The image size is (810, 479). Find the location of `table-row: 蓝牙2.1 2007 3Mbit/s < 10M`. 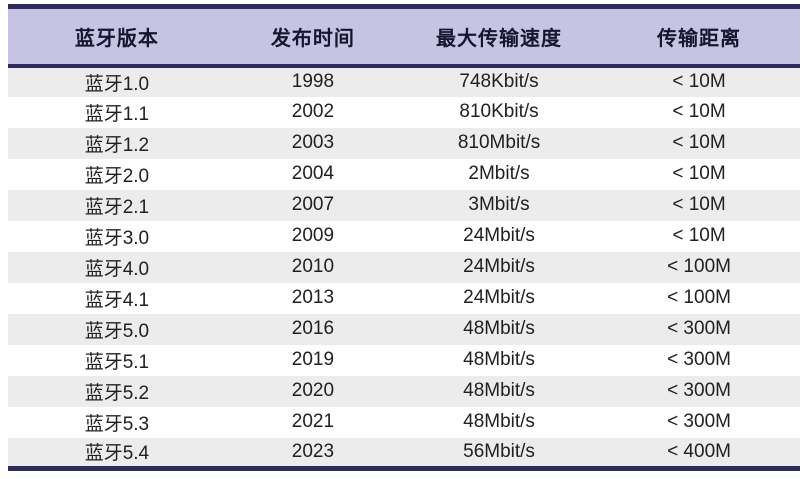

table-row: 蓝牙2.1 2007 3Mbit/s < 10M is located at coordinates (404, 205).